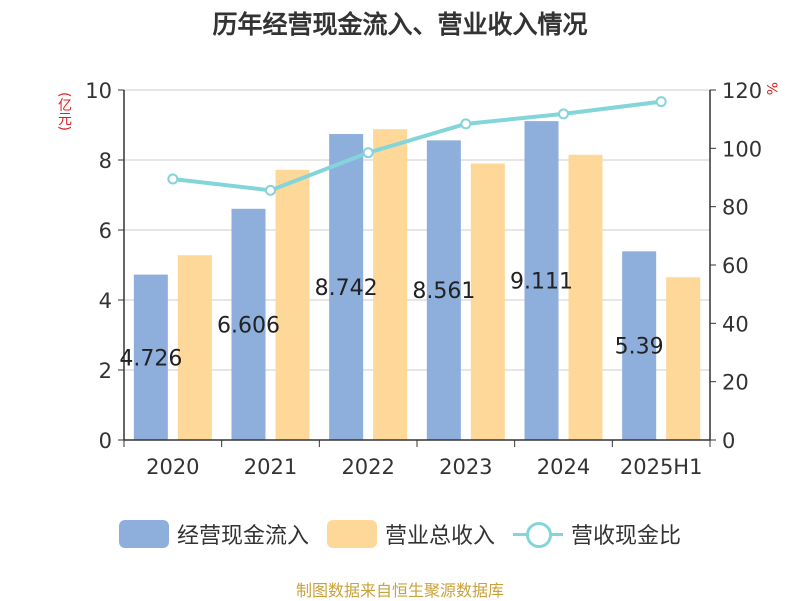  What do you see at coordinates (105, 231) in the screenshot?
I see `y-tick-label-left: 6` at bounding box center [105, 231].